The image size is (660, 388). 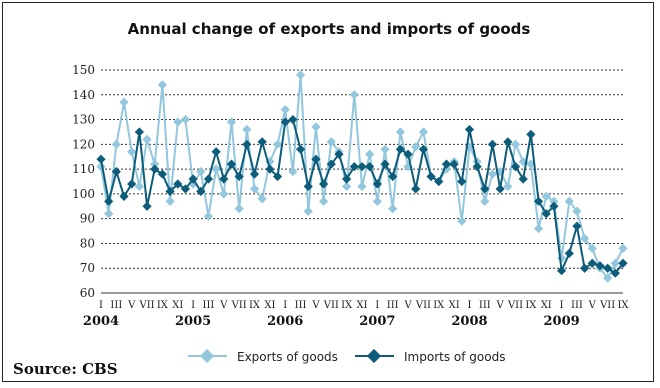 I want to click on y-tick-label: 110, so click(x=83, y=169).